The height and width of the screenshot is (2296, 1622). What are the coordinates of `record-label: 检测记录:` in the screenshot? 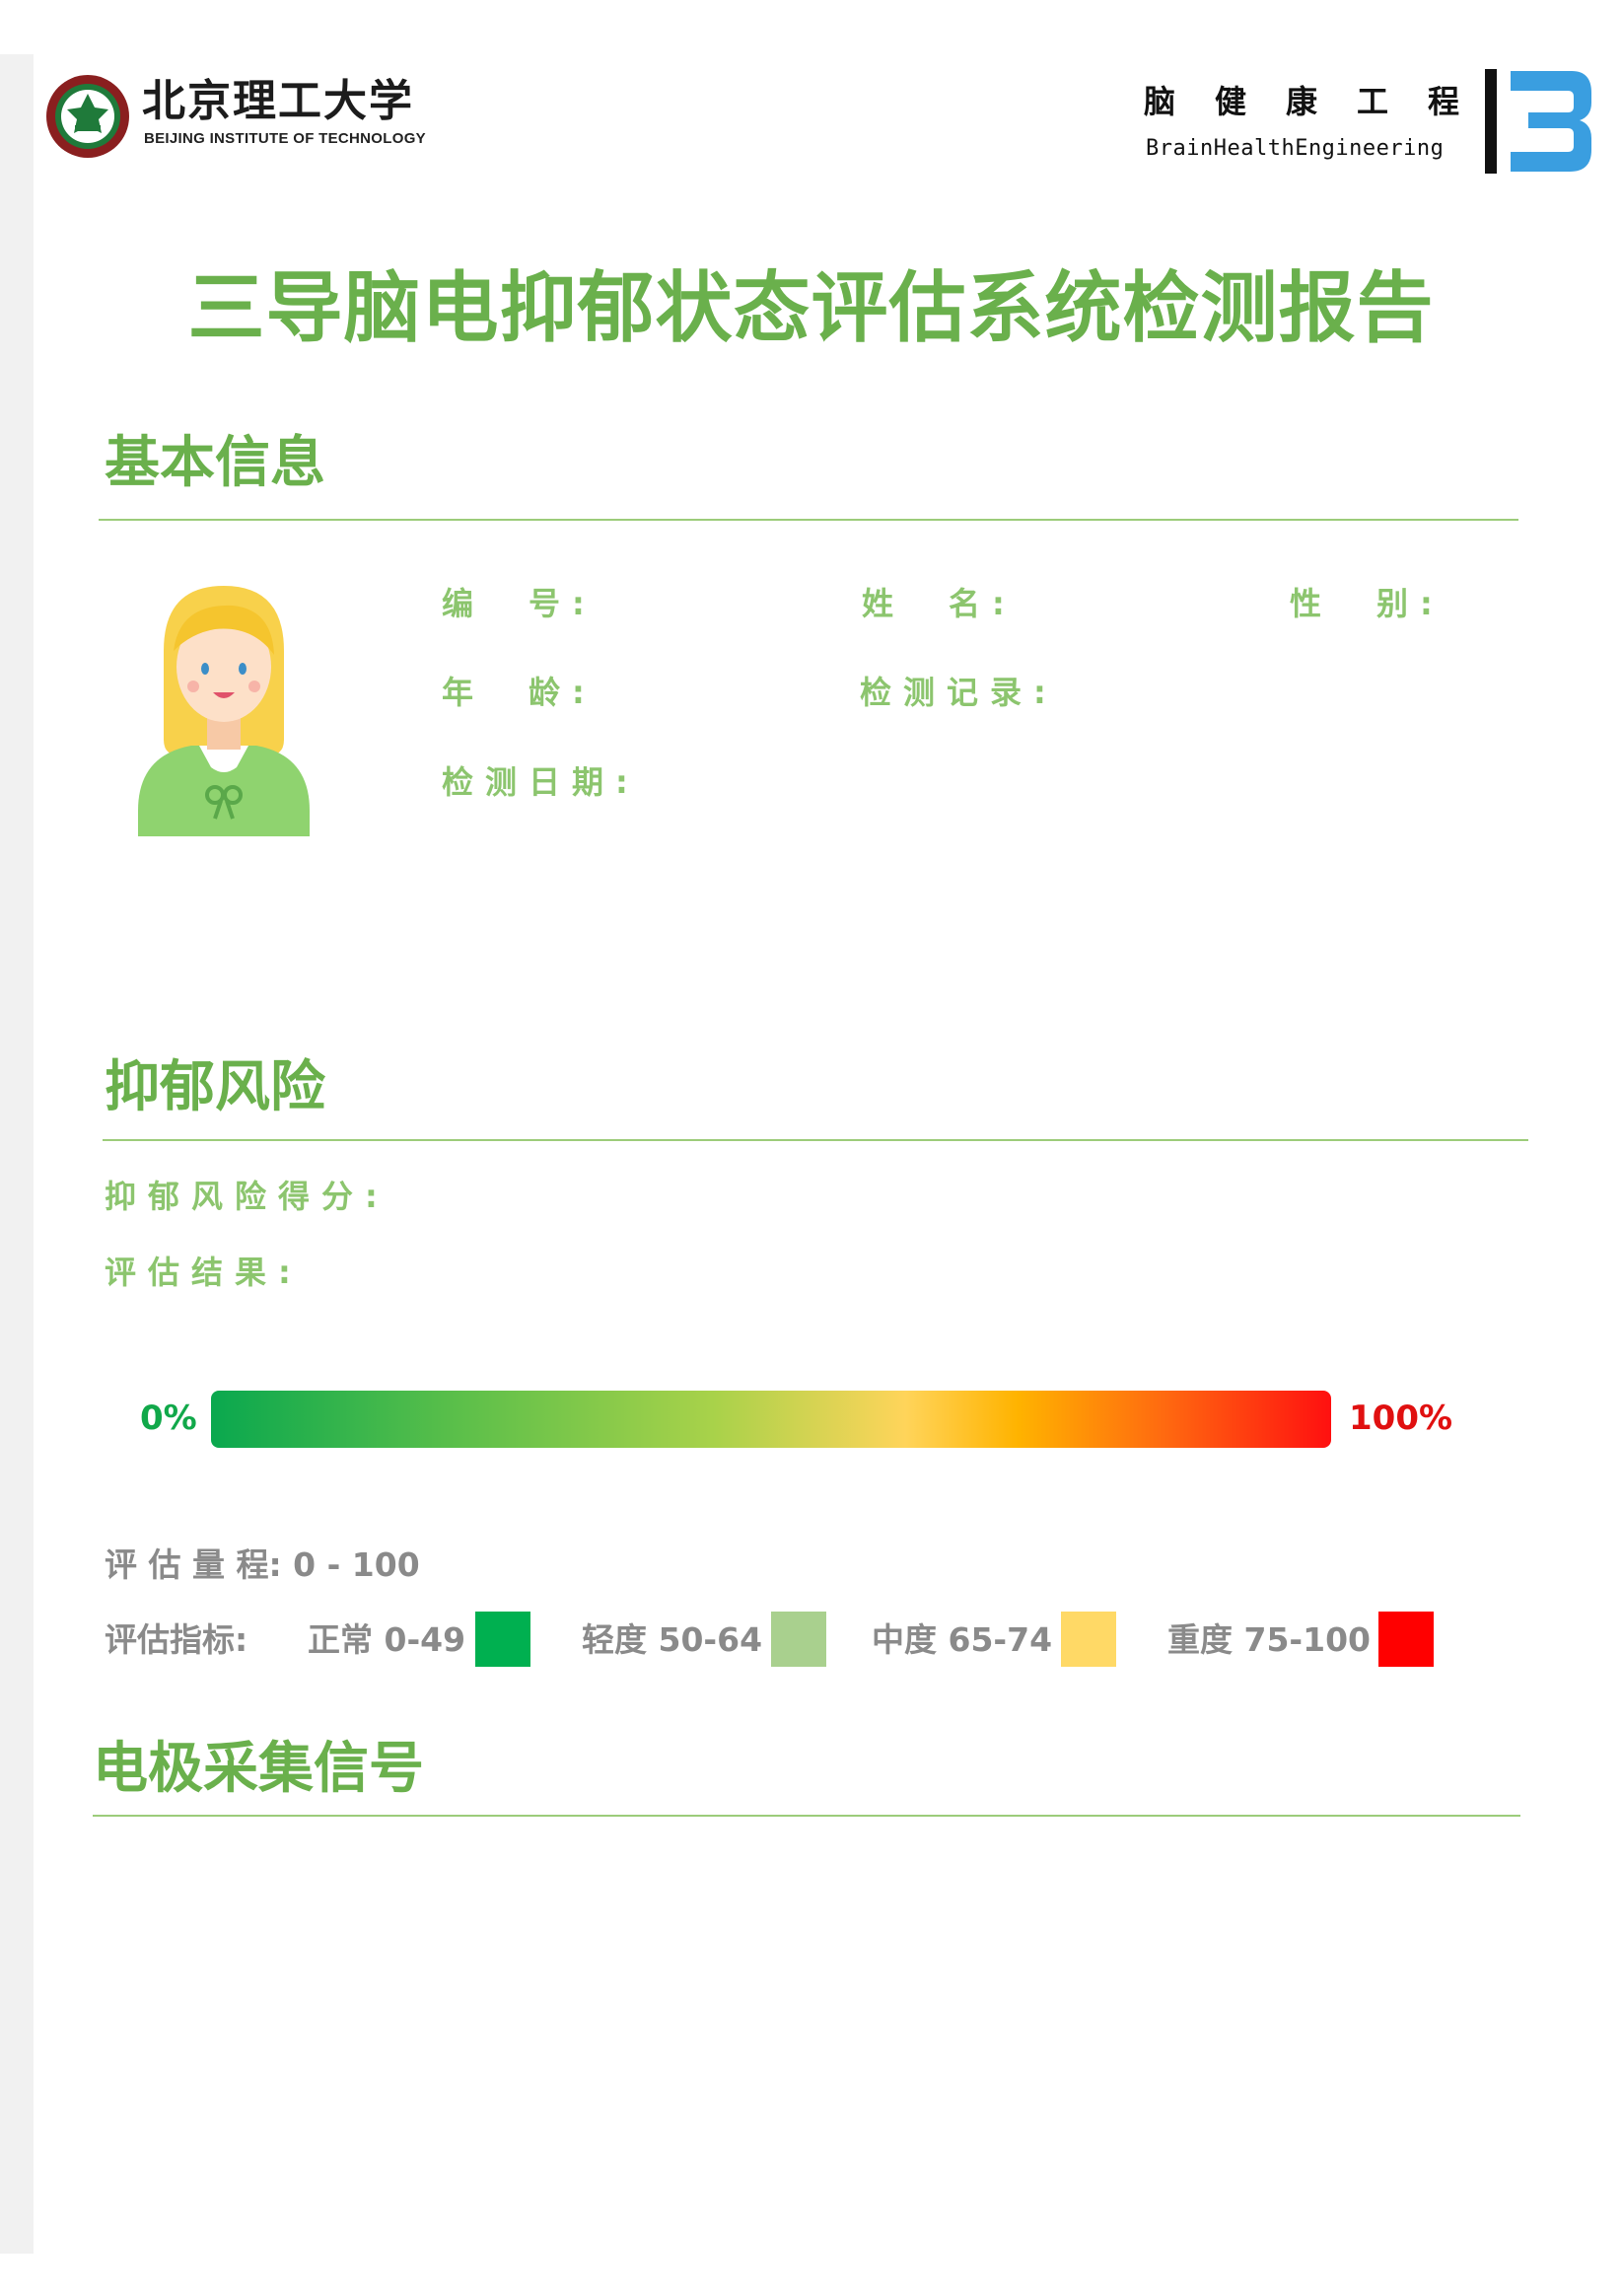 It's located at (959, 693).